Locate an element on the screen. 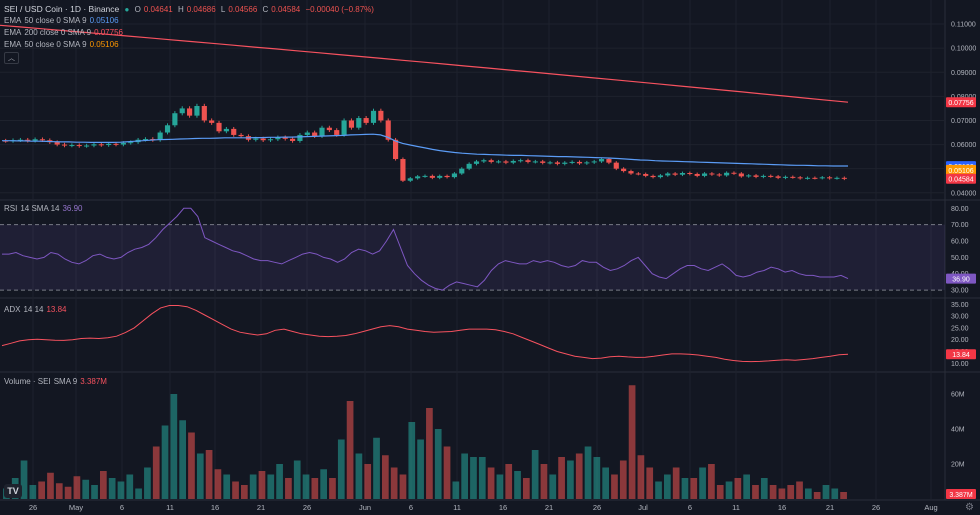 The image size is (980, 515). ema200-legend: EMA 200 close 0 SMA 9 0.07756 is located at coordinates (65, 33).